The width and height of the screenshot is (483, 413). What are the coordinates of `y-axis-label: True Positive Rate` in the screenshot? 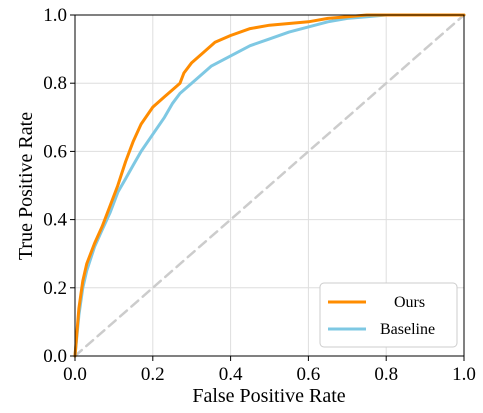 It's located at (26, 186).